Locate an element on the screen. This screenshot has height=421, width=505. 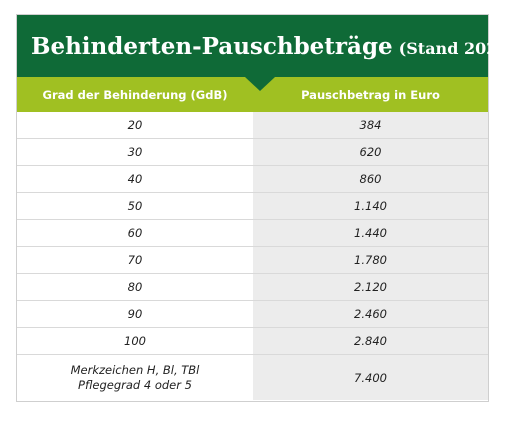
amount-cell: 620 is located at coordinates (370, 152).